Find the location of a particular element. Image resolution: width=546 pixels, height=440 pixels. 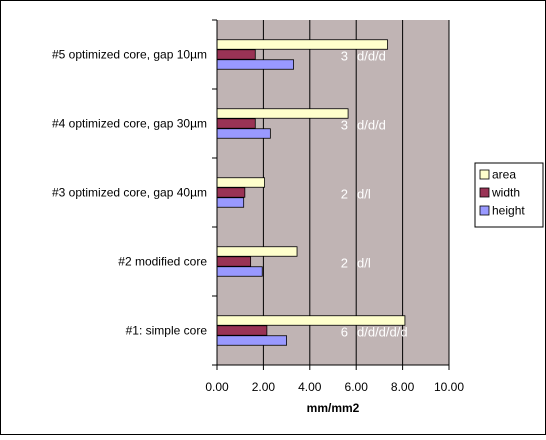

annotation-number: 6 is located at coordinates (344, 332).